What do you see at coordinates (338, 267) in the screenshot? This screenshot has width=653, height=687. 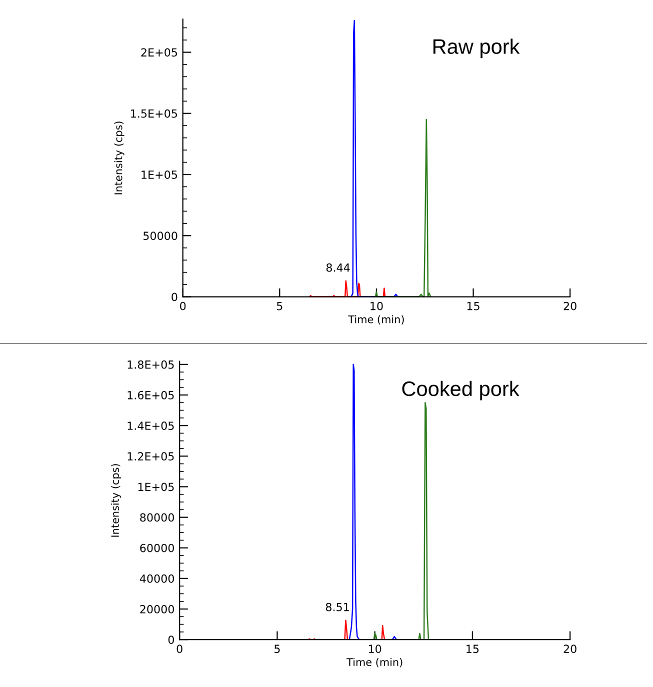 I see `annotation: 8.44` at bounding box center [338, 267].